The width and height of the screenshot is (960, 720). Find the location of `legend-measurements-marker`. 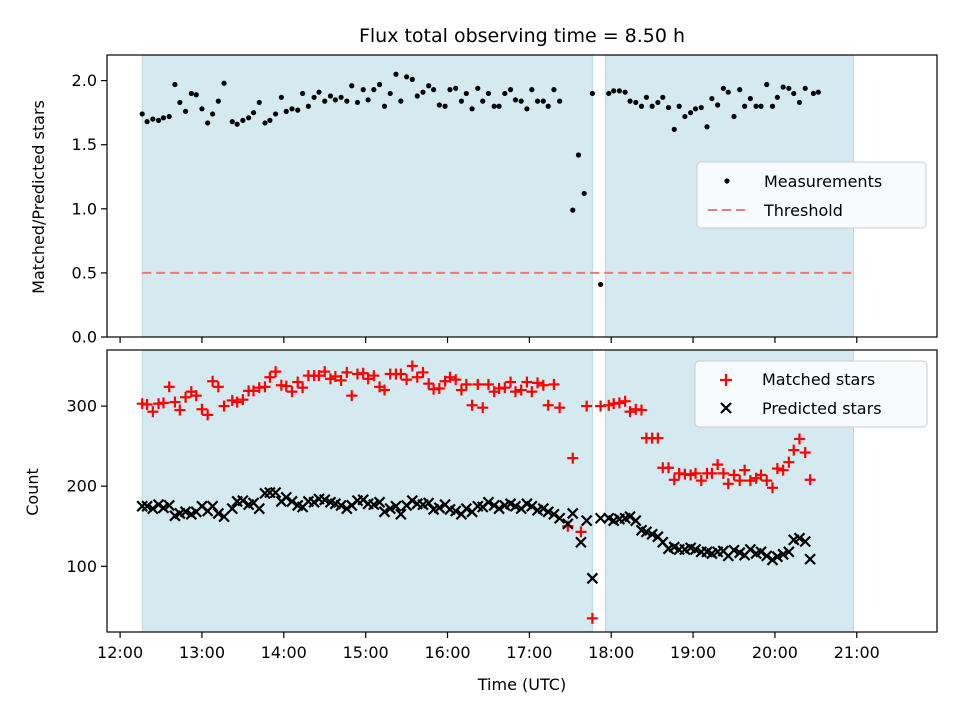

legend-measurements-marker is located at coordinates (727, 181).